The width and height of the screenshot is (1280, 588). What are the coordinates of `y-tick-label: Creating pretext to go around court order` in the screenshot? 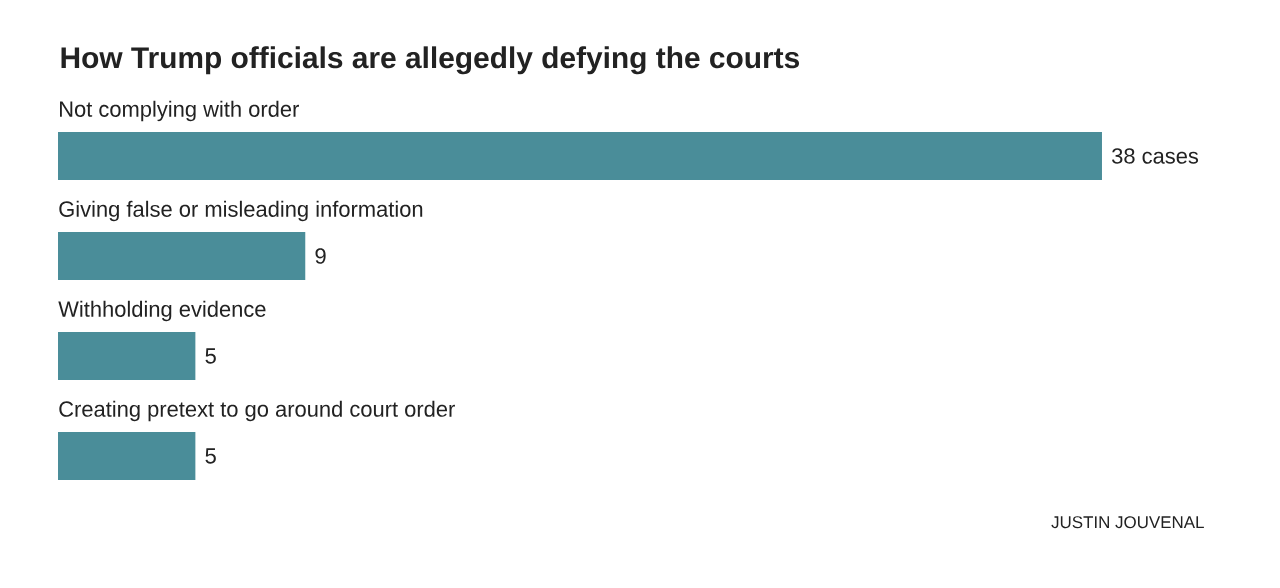 It's located at (257, 411).